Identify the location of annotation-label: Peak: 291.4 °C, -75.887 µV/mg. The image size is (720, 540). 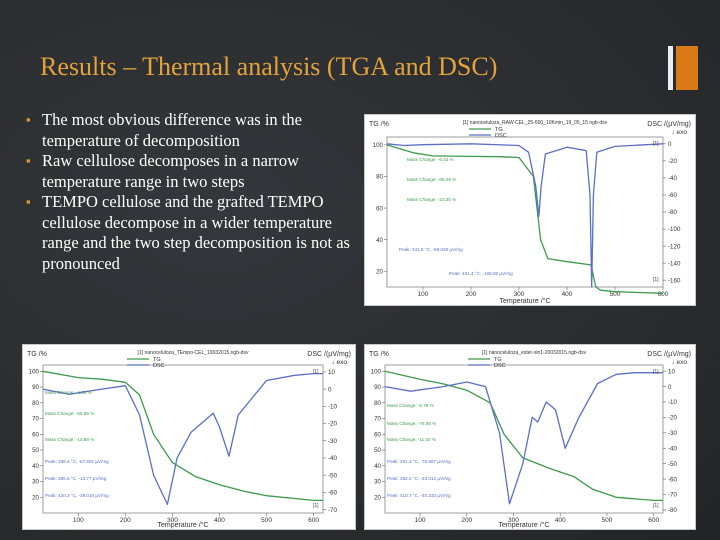
(419, 461).